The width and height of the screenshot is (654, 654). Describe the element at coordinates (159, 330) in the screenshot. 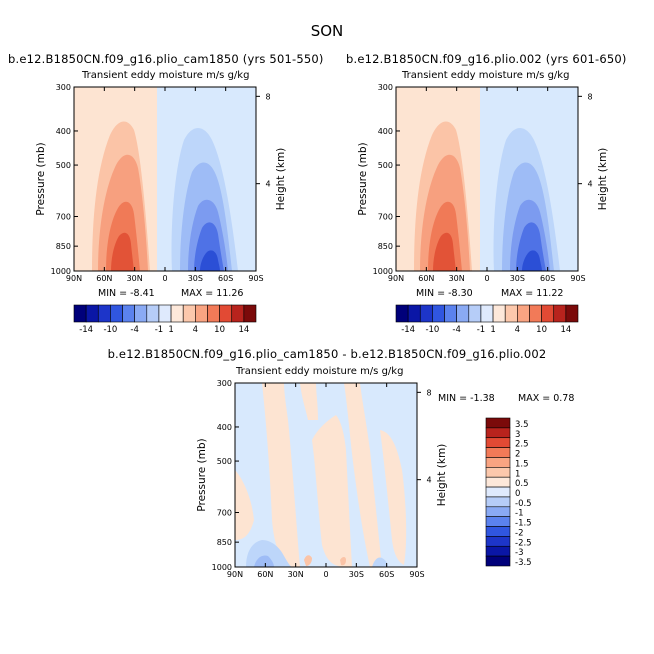

I see `panel1-colorbar-label: -1` at that location.